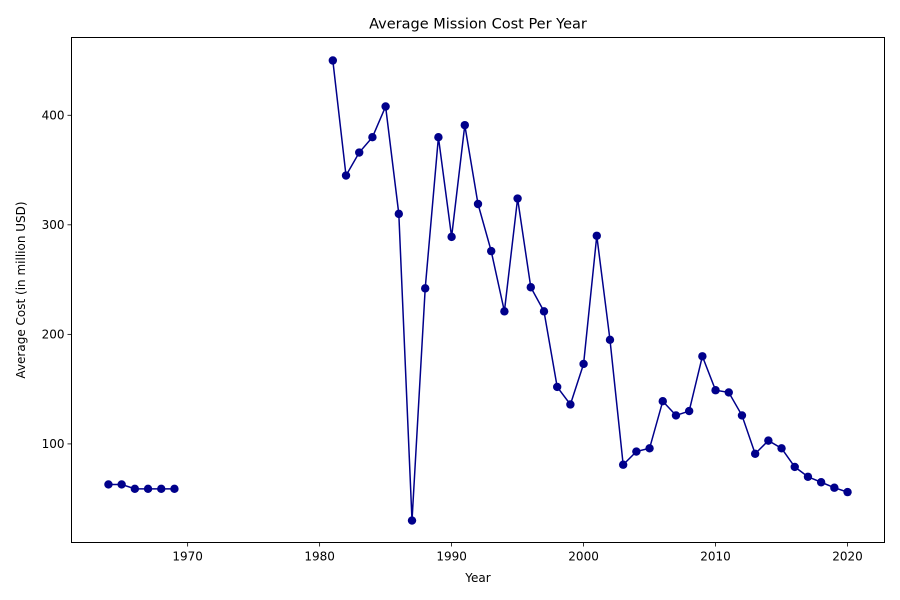  Describe the element at coordinates (108, 484) in the screenshot. I see `data-point-1964` at that location.